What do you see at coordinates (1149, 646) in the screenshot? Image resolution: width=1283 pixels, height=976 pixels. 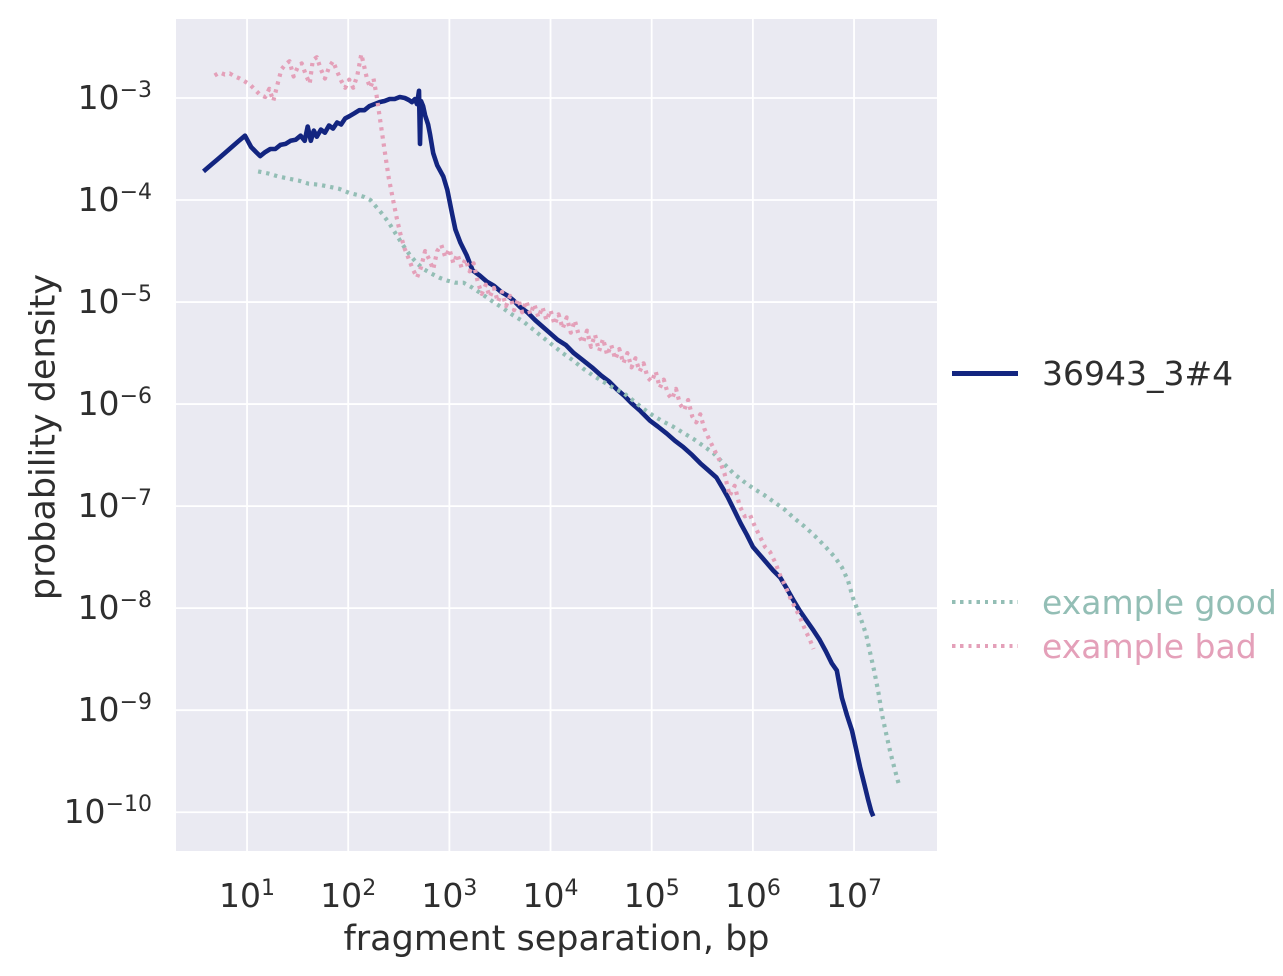 I see `legend-label: example bad` at bounding box center [1149, 646].